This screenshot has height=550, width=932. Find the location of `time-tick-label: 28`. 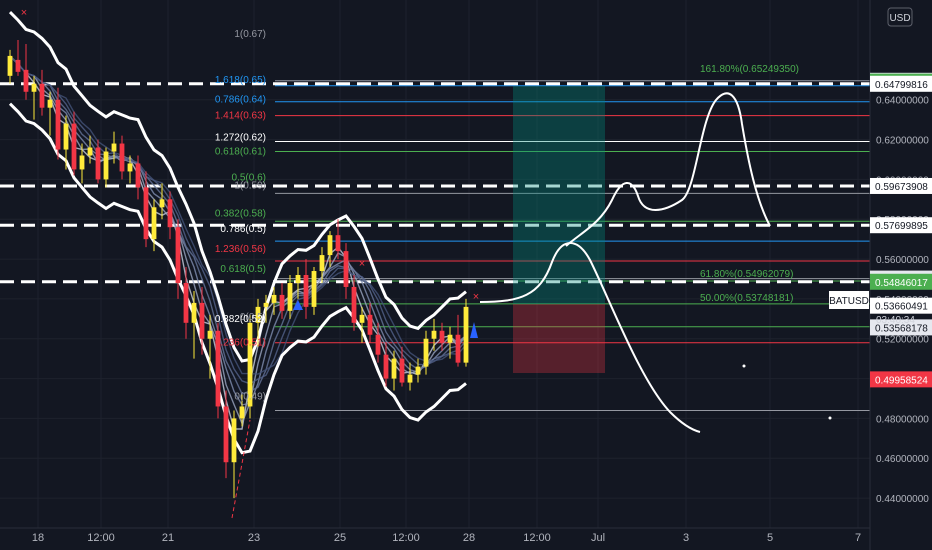

time-tick-label: 28 is located at coordinates (469, 538).